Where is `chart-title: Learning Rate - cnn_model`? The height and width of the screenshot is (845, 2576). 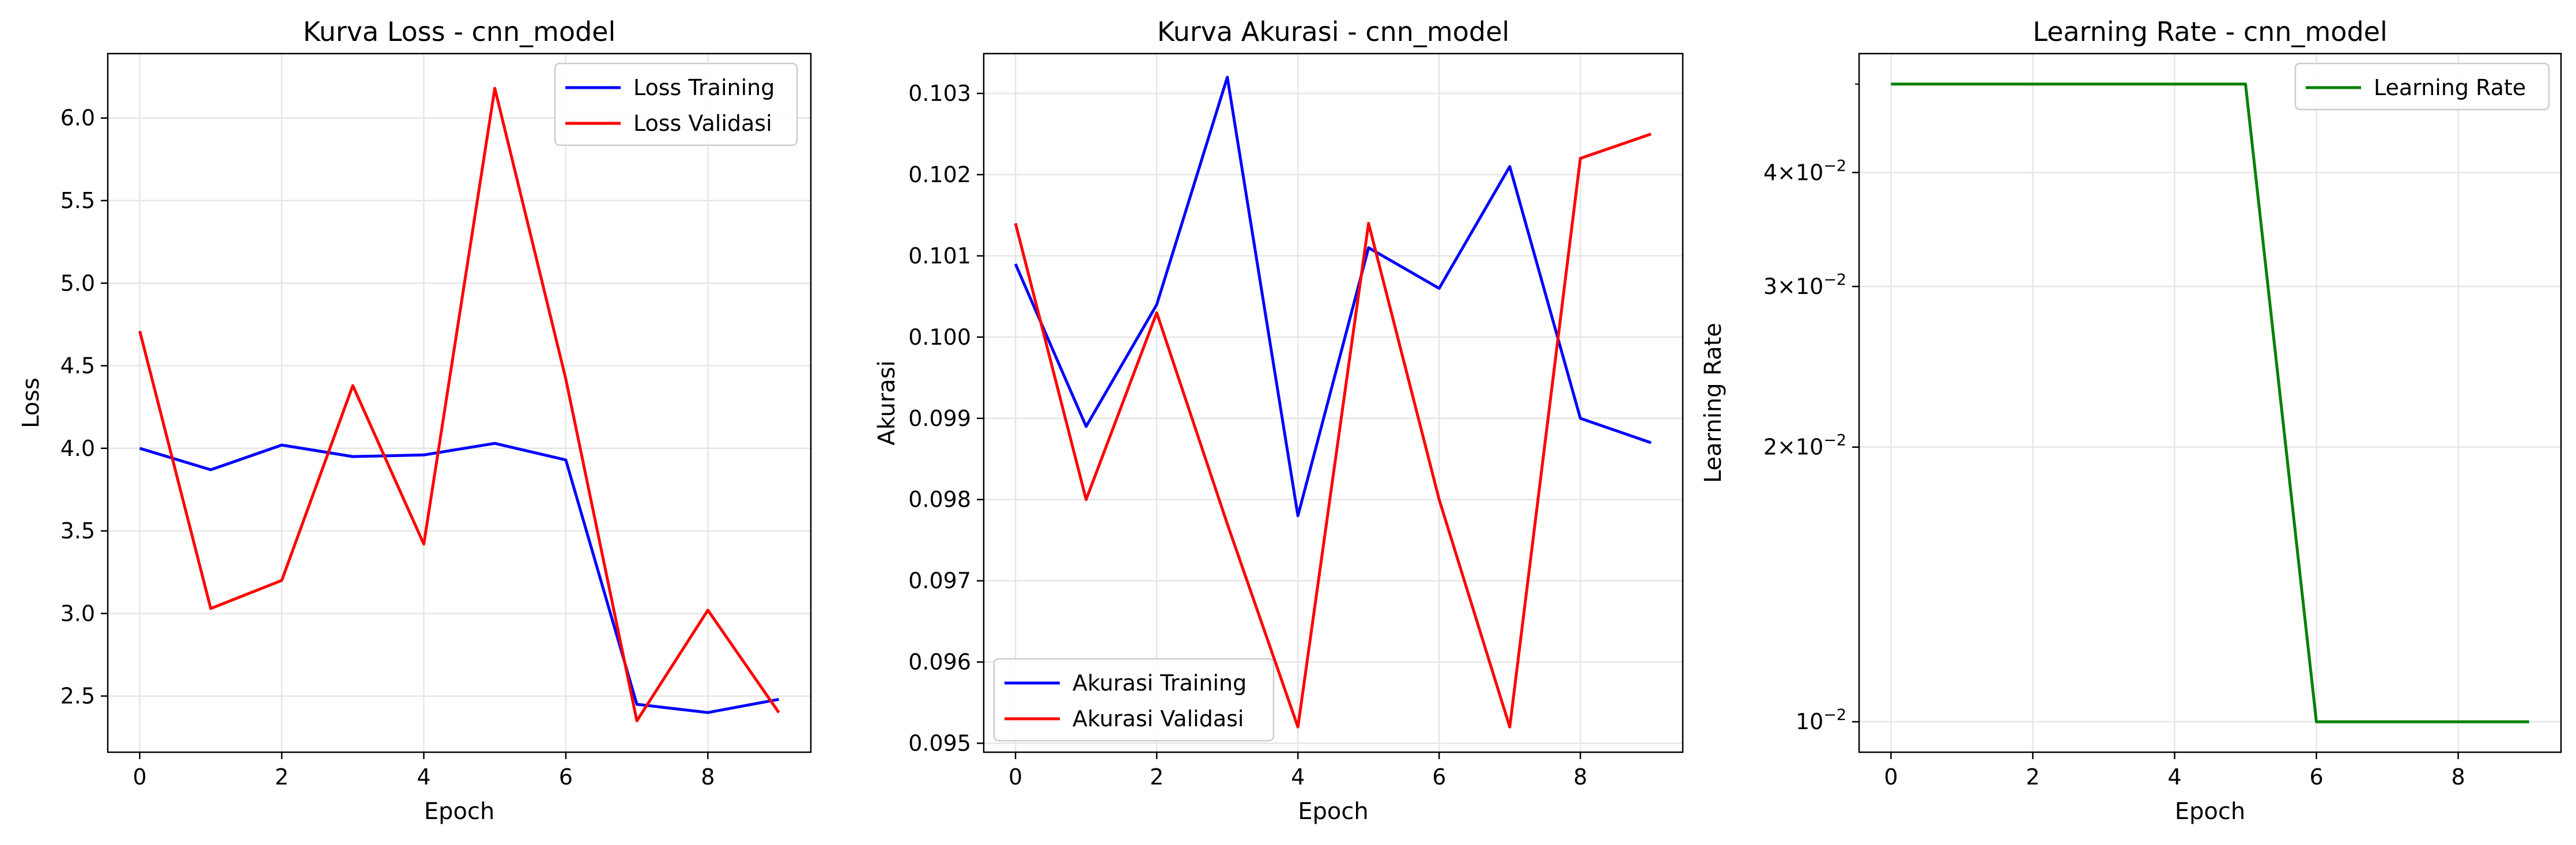 chart-title: Learning Rate - cnn_model is located at coordinates (2210, 32).